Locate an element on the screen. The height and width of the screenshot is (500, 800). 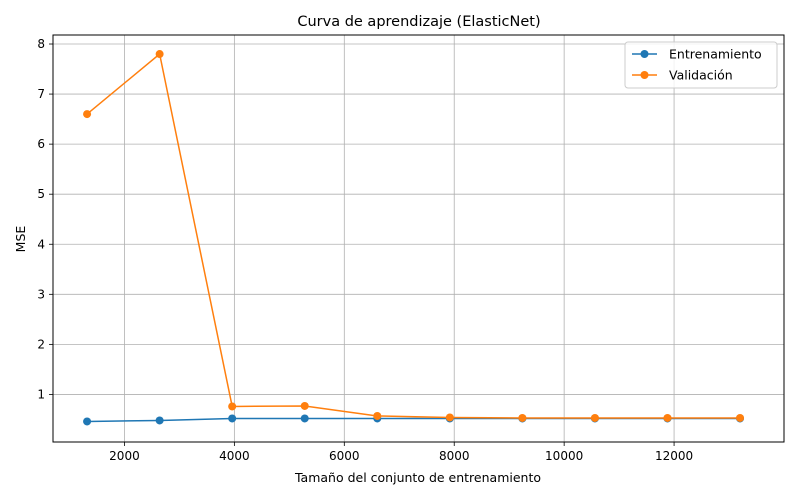
x-axis-label: Tamaño del conjunto de entrenamiento is located at coordinates (417, 477).